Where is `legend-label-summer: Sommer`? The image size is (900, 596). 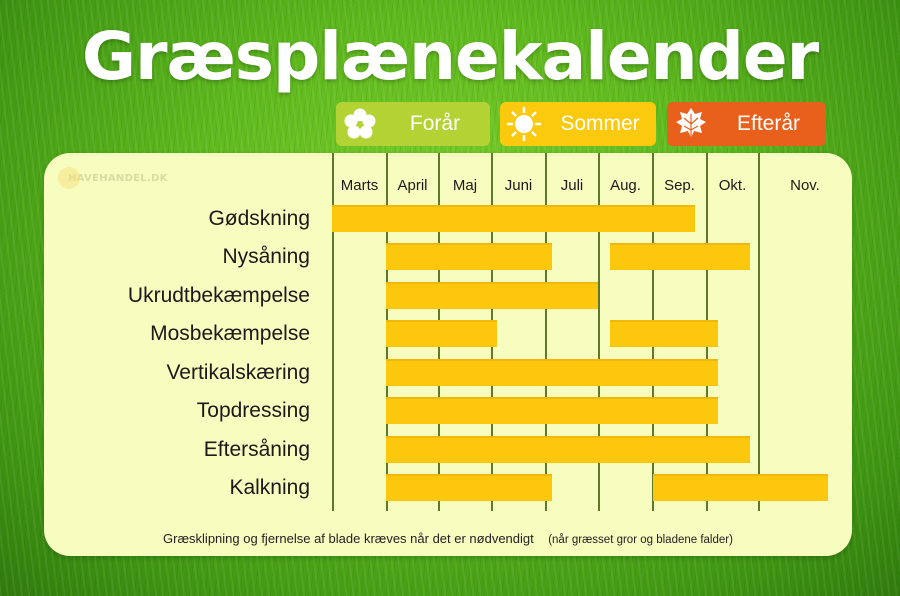 legend-label-summer: Sommer is located at coordinates (600, 123).